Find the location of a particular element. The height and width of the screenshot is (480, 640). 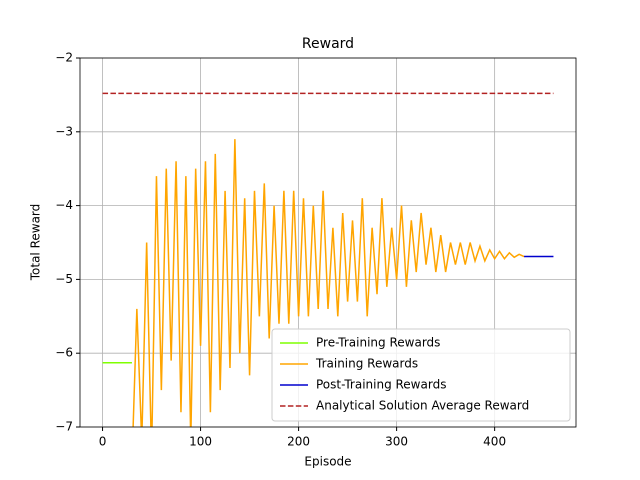

y-tick-label: −6 is located at coordinates (64, 353).